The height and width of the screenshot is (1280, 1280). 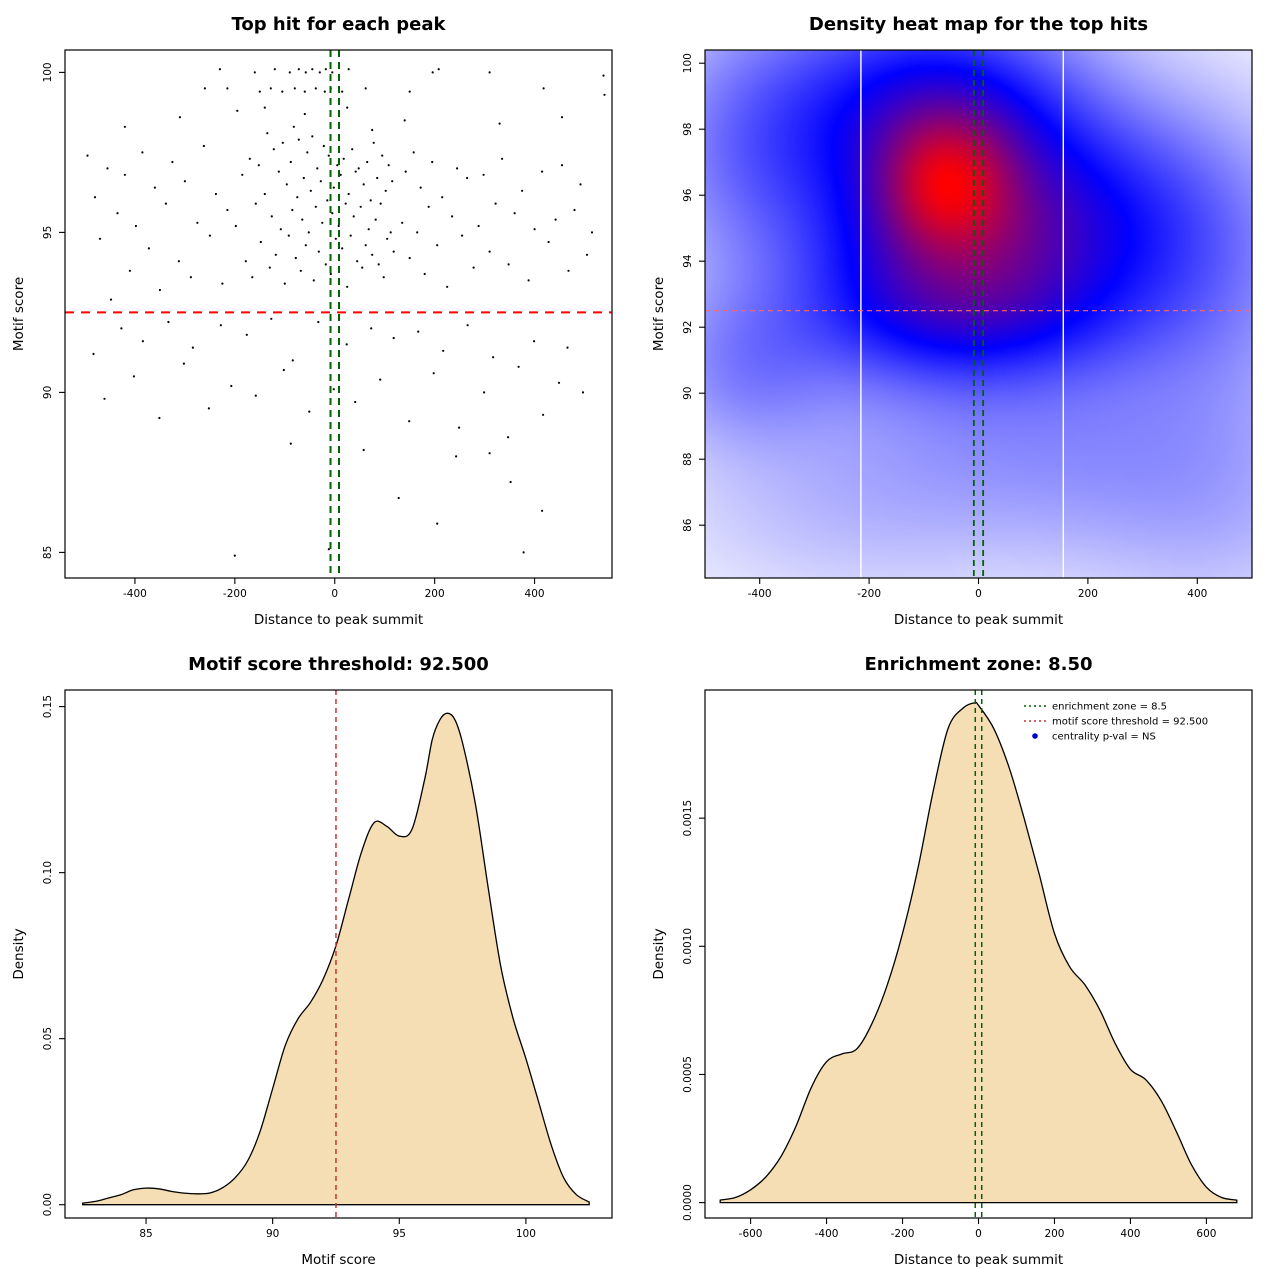 I want to click on y-tick-label: 92, so click(x=688, y=327).